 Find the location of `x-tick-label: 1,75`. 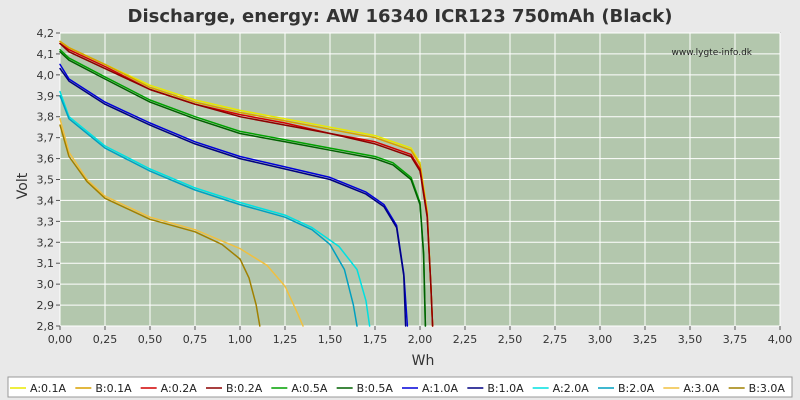

x-tick-label: 1,75 is located at coordinates (375, 339).